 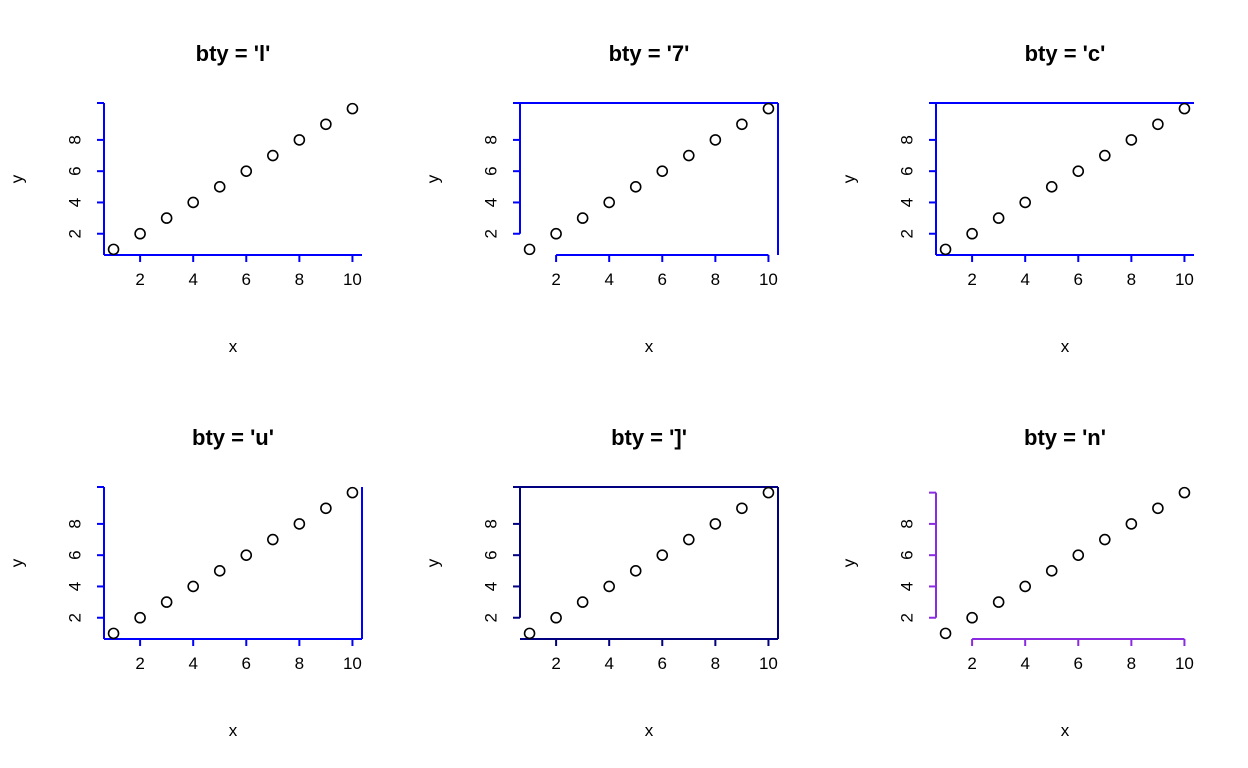 What do you see at coordinates (601, 582) in the screenshot?
I see `panel-5: bty = ']' 2 4 6 8 10 2 4 6 8 x y` at bounding box center [601, 582].